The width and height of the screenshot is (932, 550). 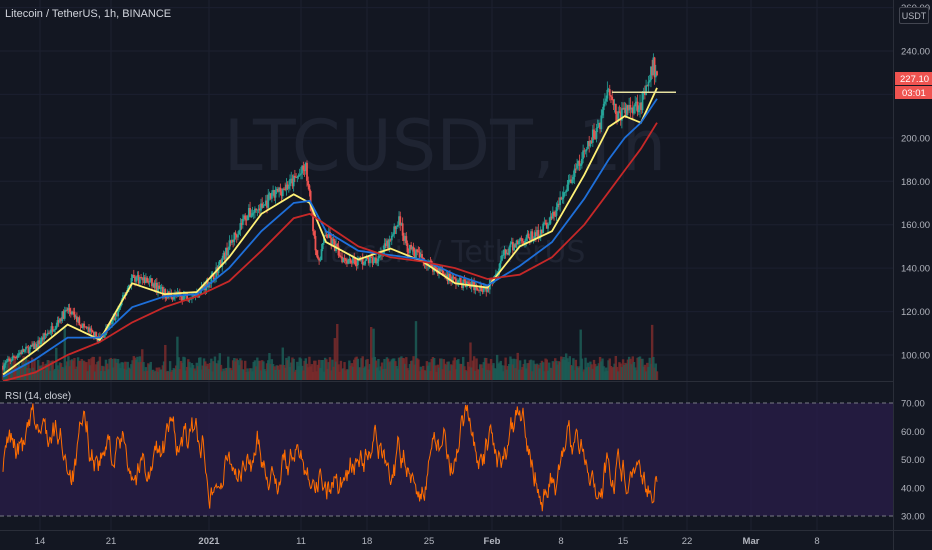 What do you see at coordinates (111, 541) in the screenshot?
I see `time-tick-label: 21` at bounding box center [111, 541].